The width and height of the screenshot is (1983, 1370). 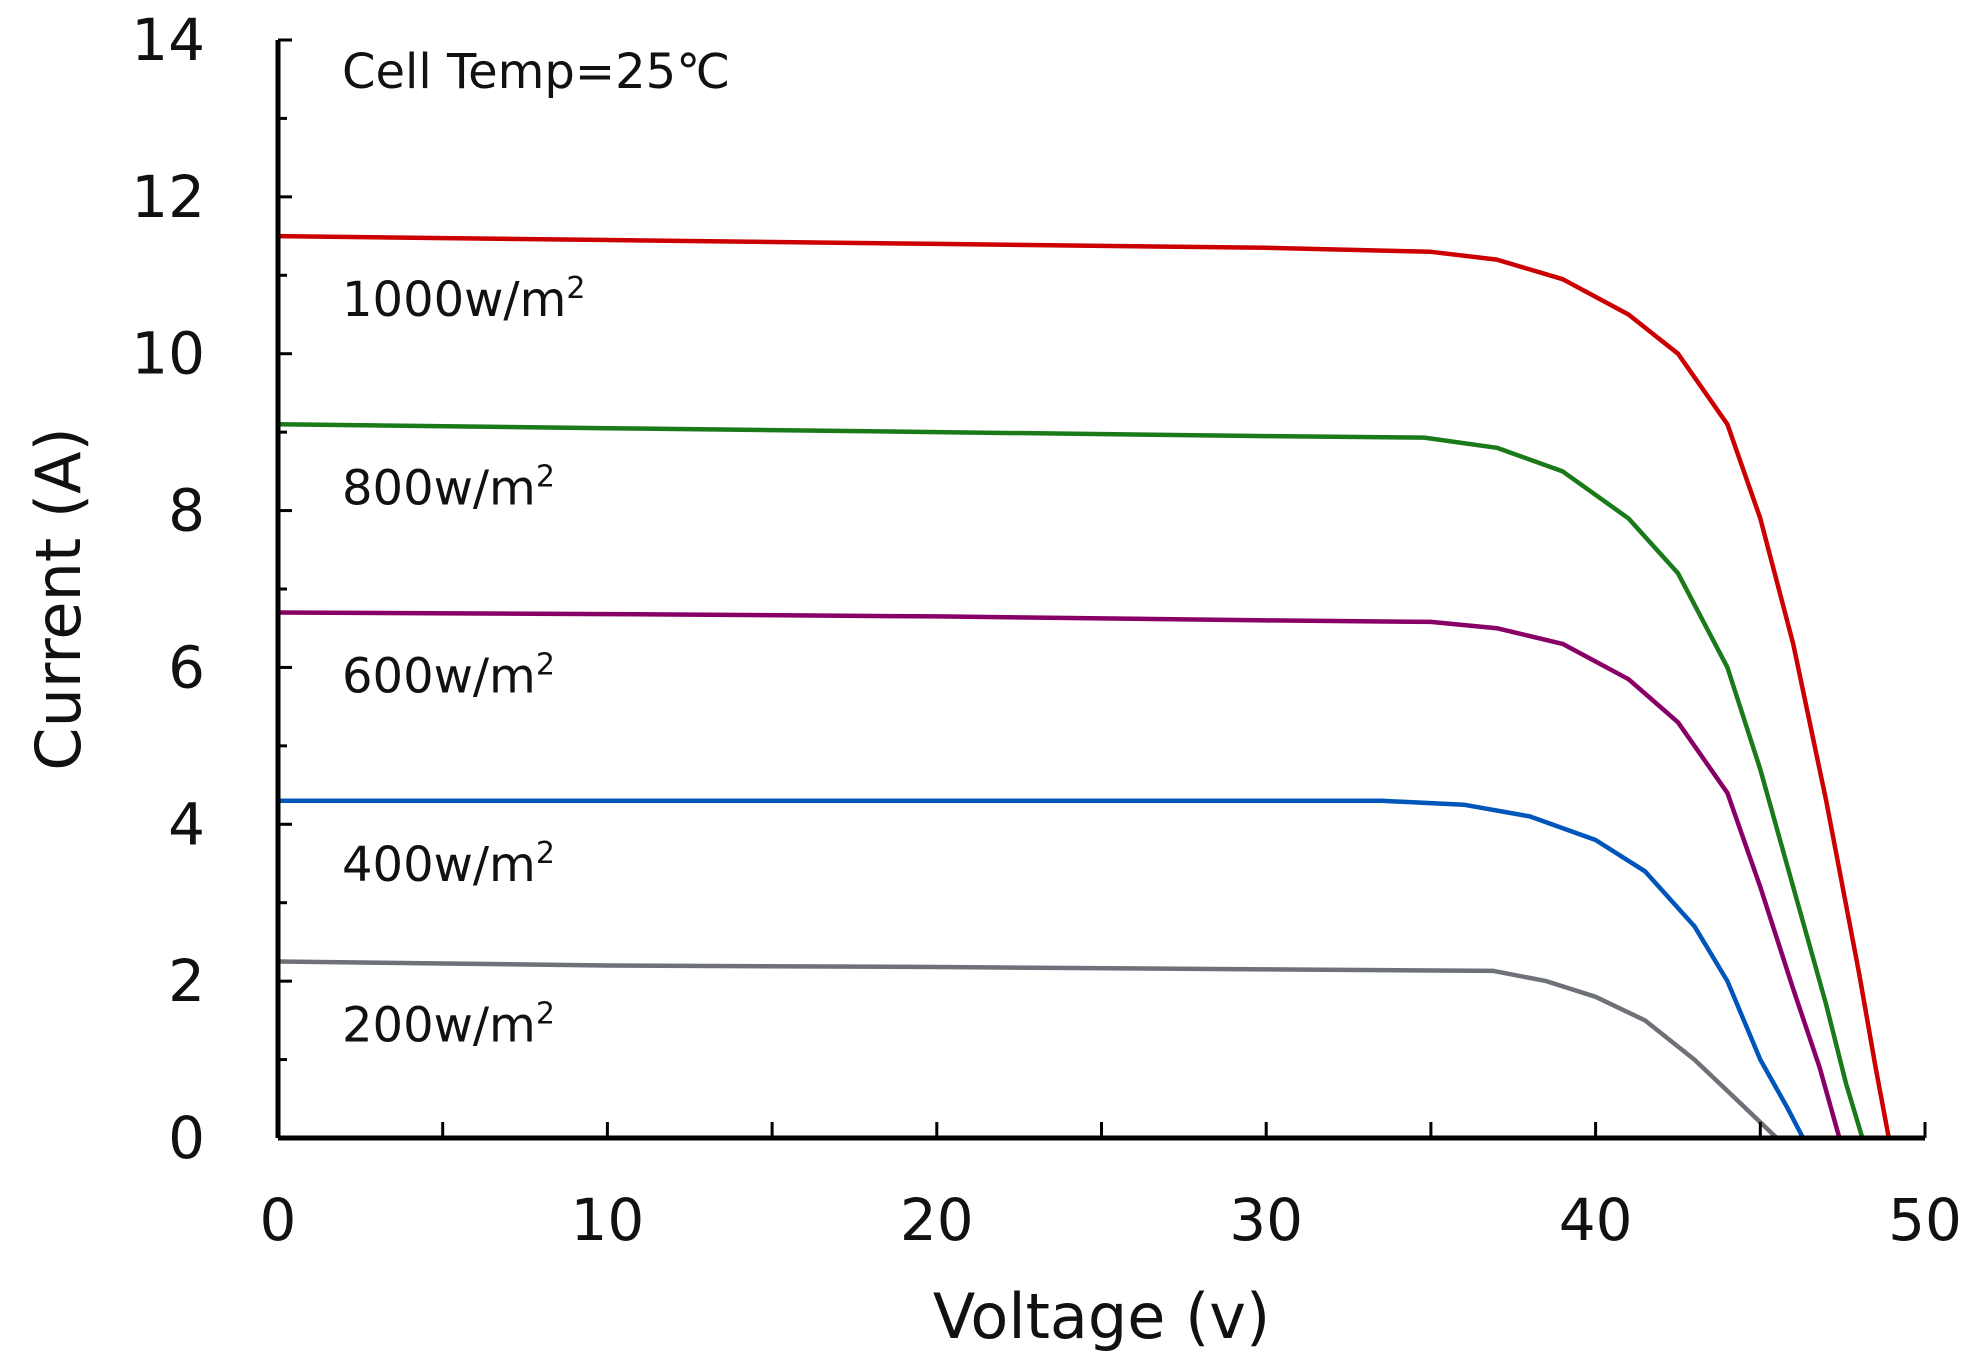 I want to click on series-label-0: 1000w/m2, so click(x=463, y=299).